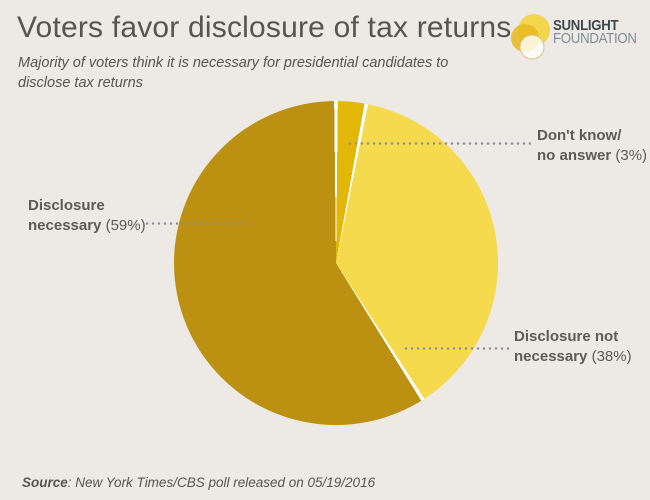  Describe the element at coordinates (573, 347) in the screenshot. I see `label-disclosure-not-necessary: Disclosure not necessary (38%)` at that location.